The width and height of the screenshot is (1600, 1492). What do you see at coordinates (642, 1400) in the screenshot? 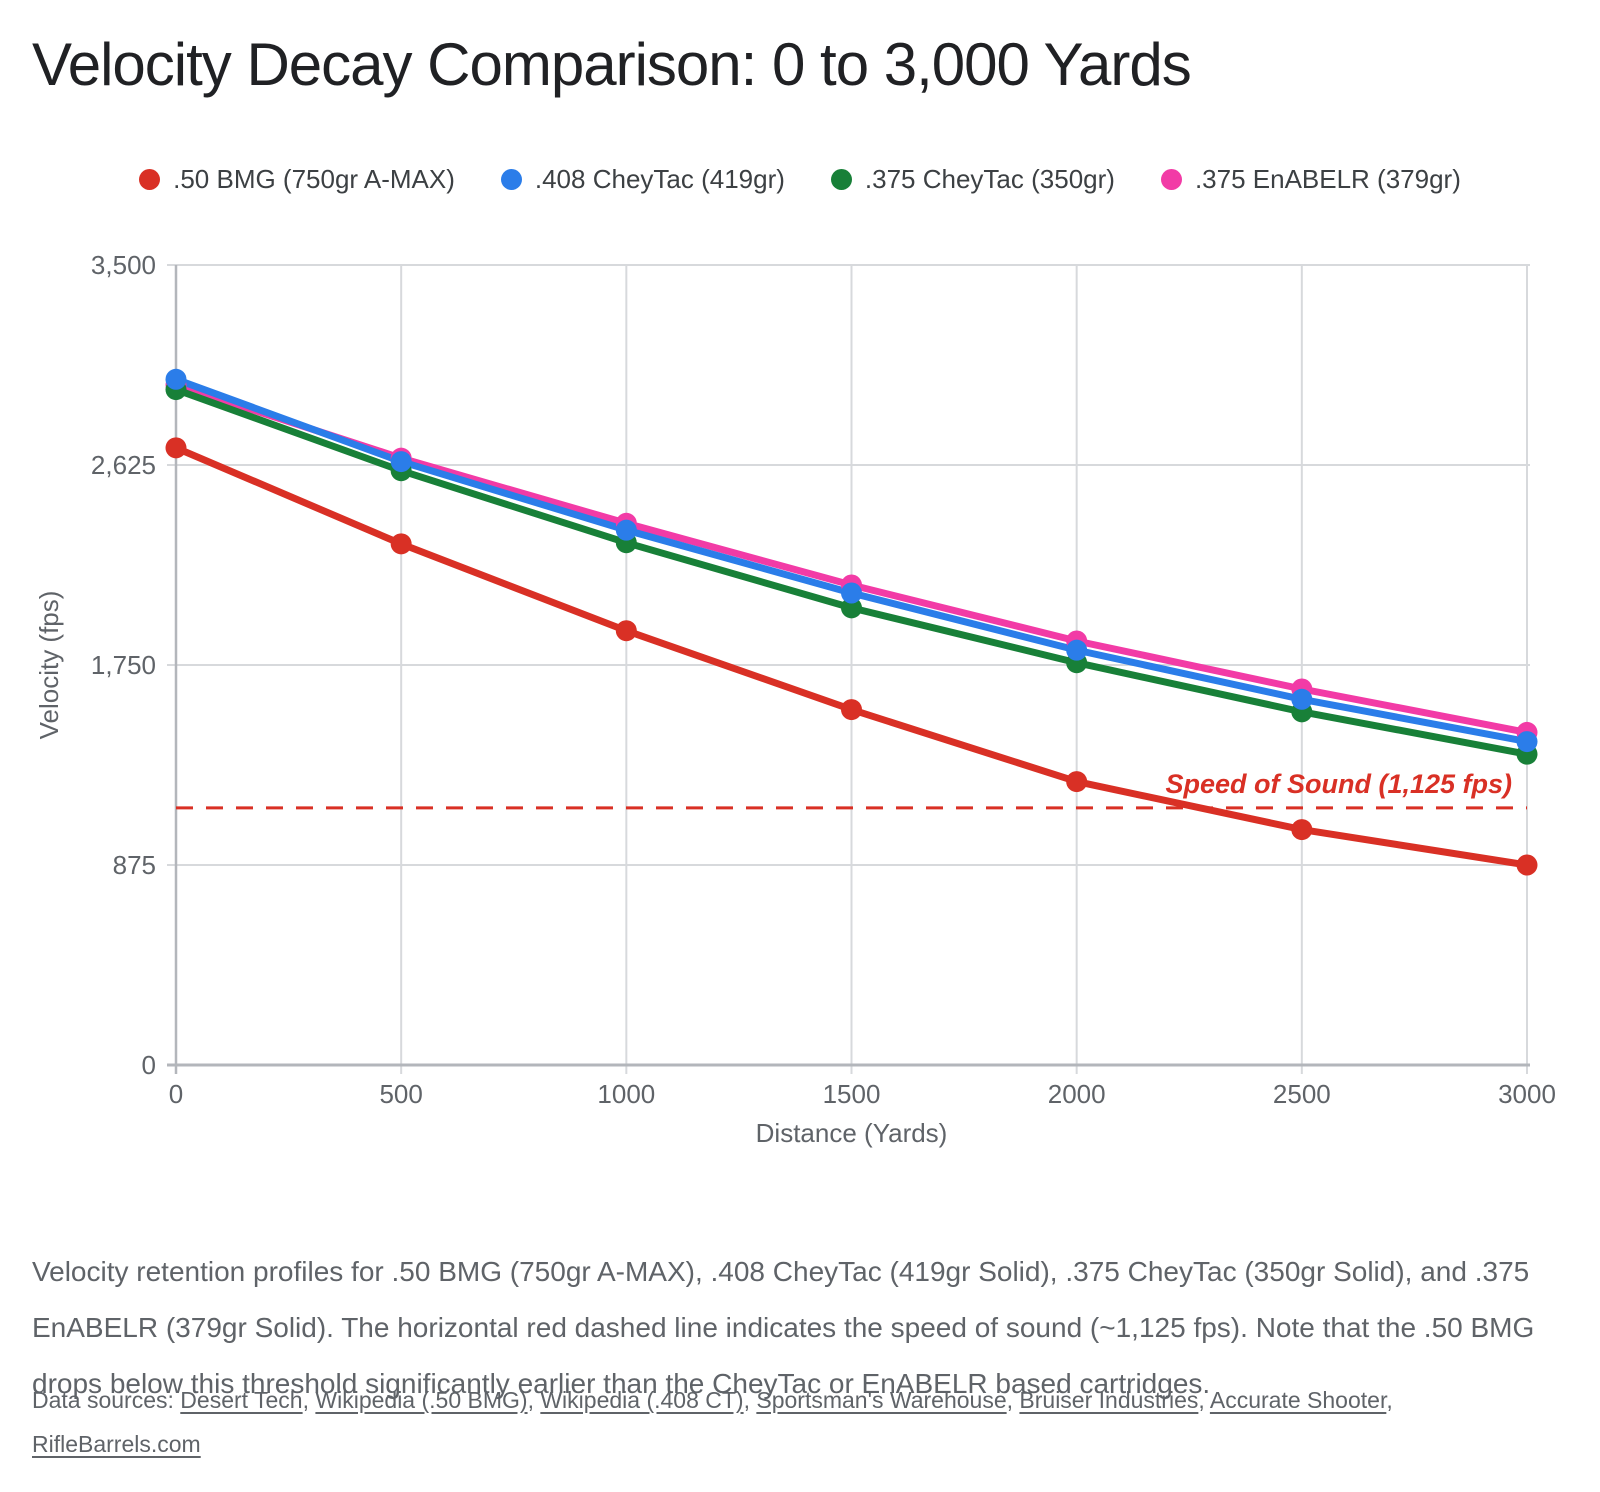
I see `source-link-2: Wikipedia (.408 CT)` at bounding box center [642, 1400].